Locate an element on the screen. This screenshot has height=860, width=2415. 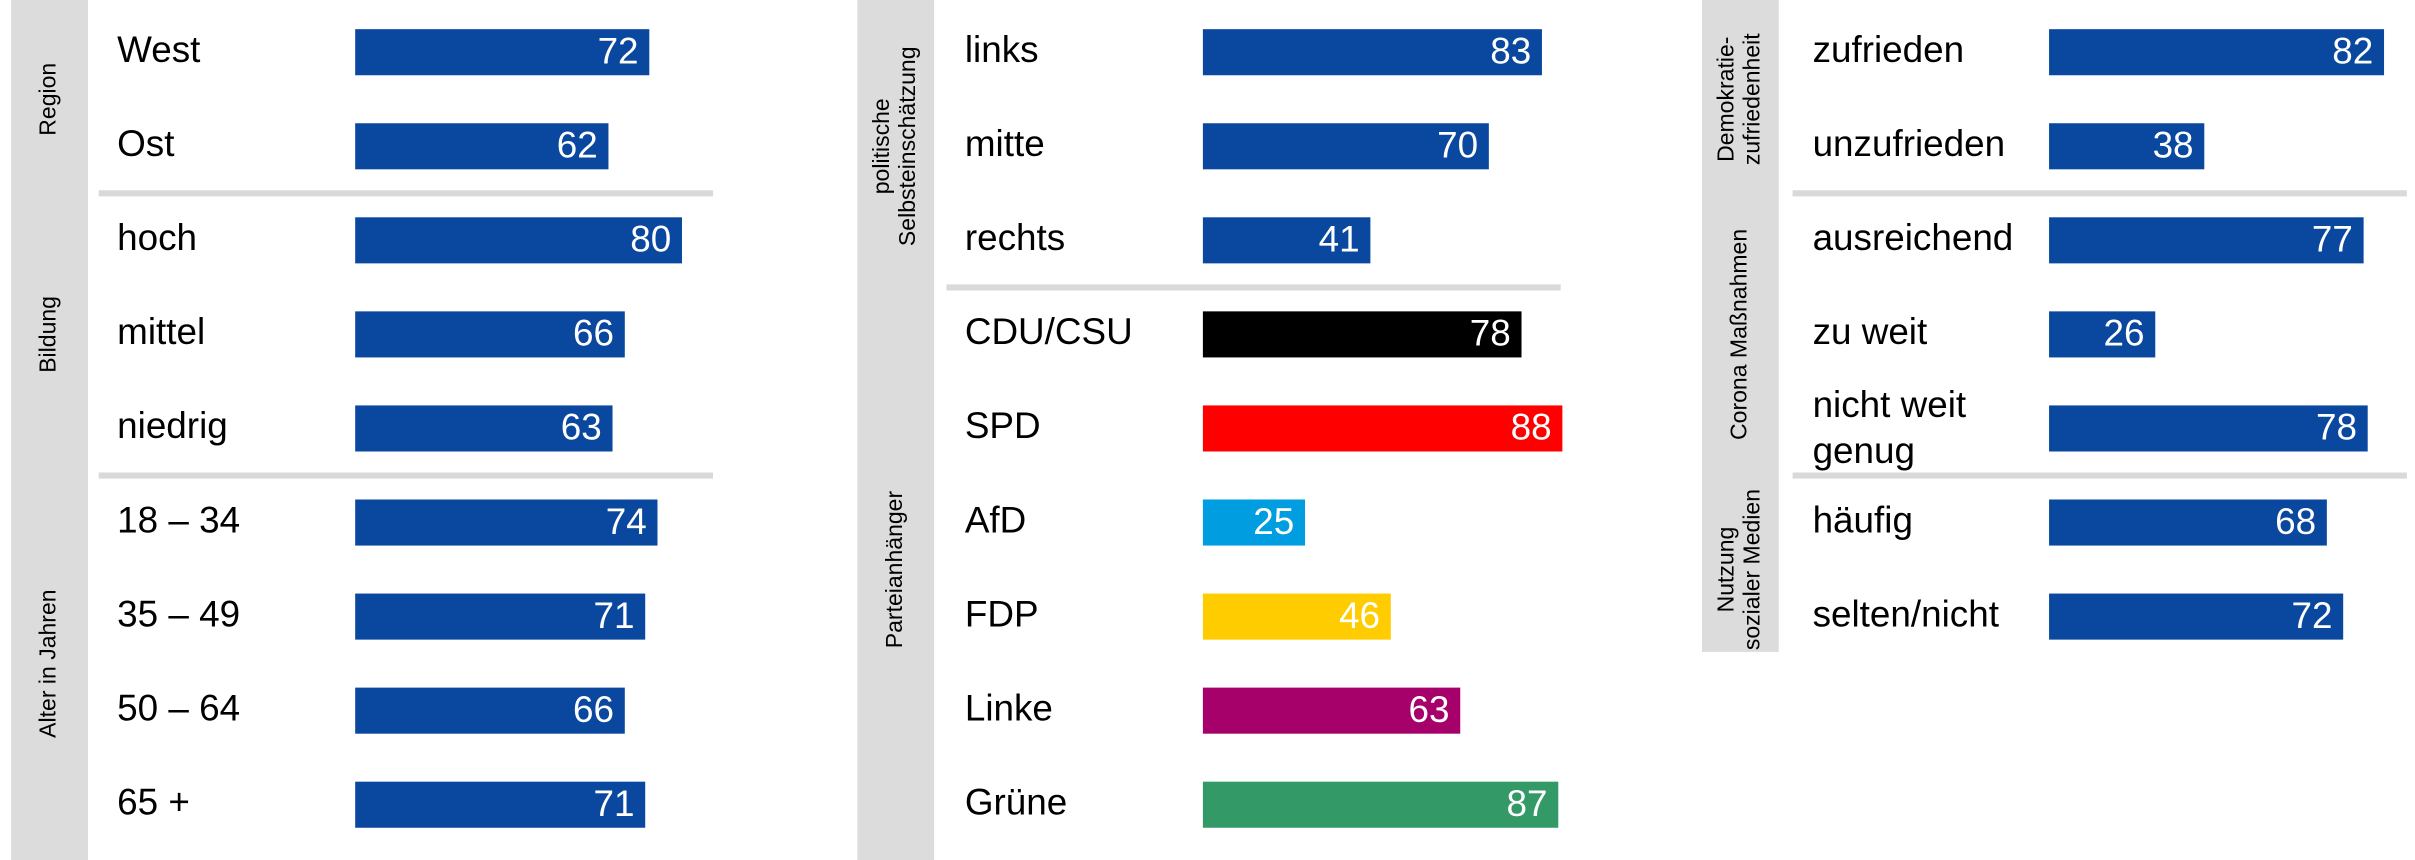
category-label: FDP is located at coordinates (1002, 613).